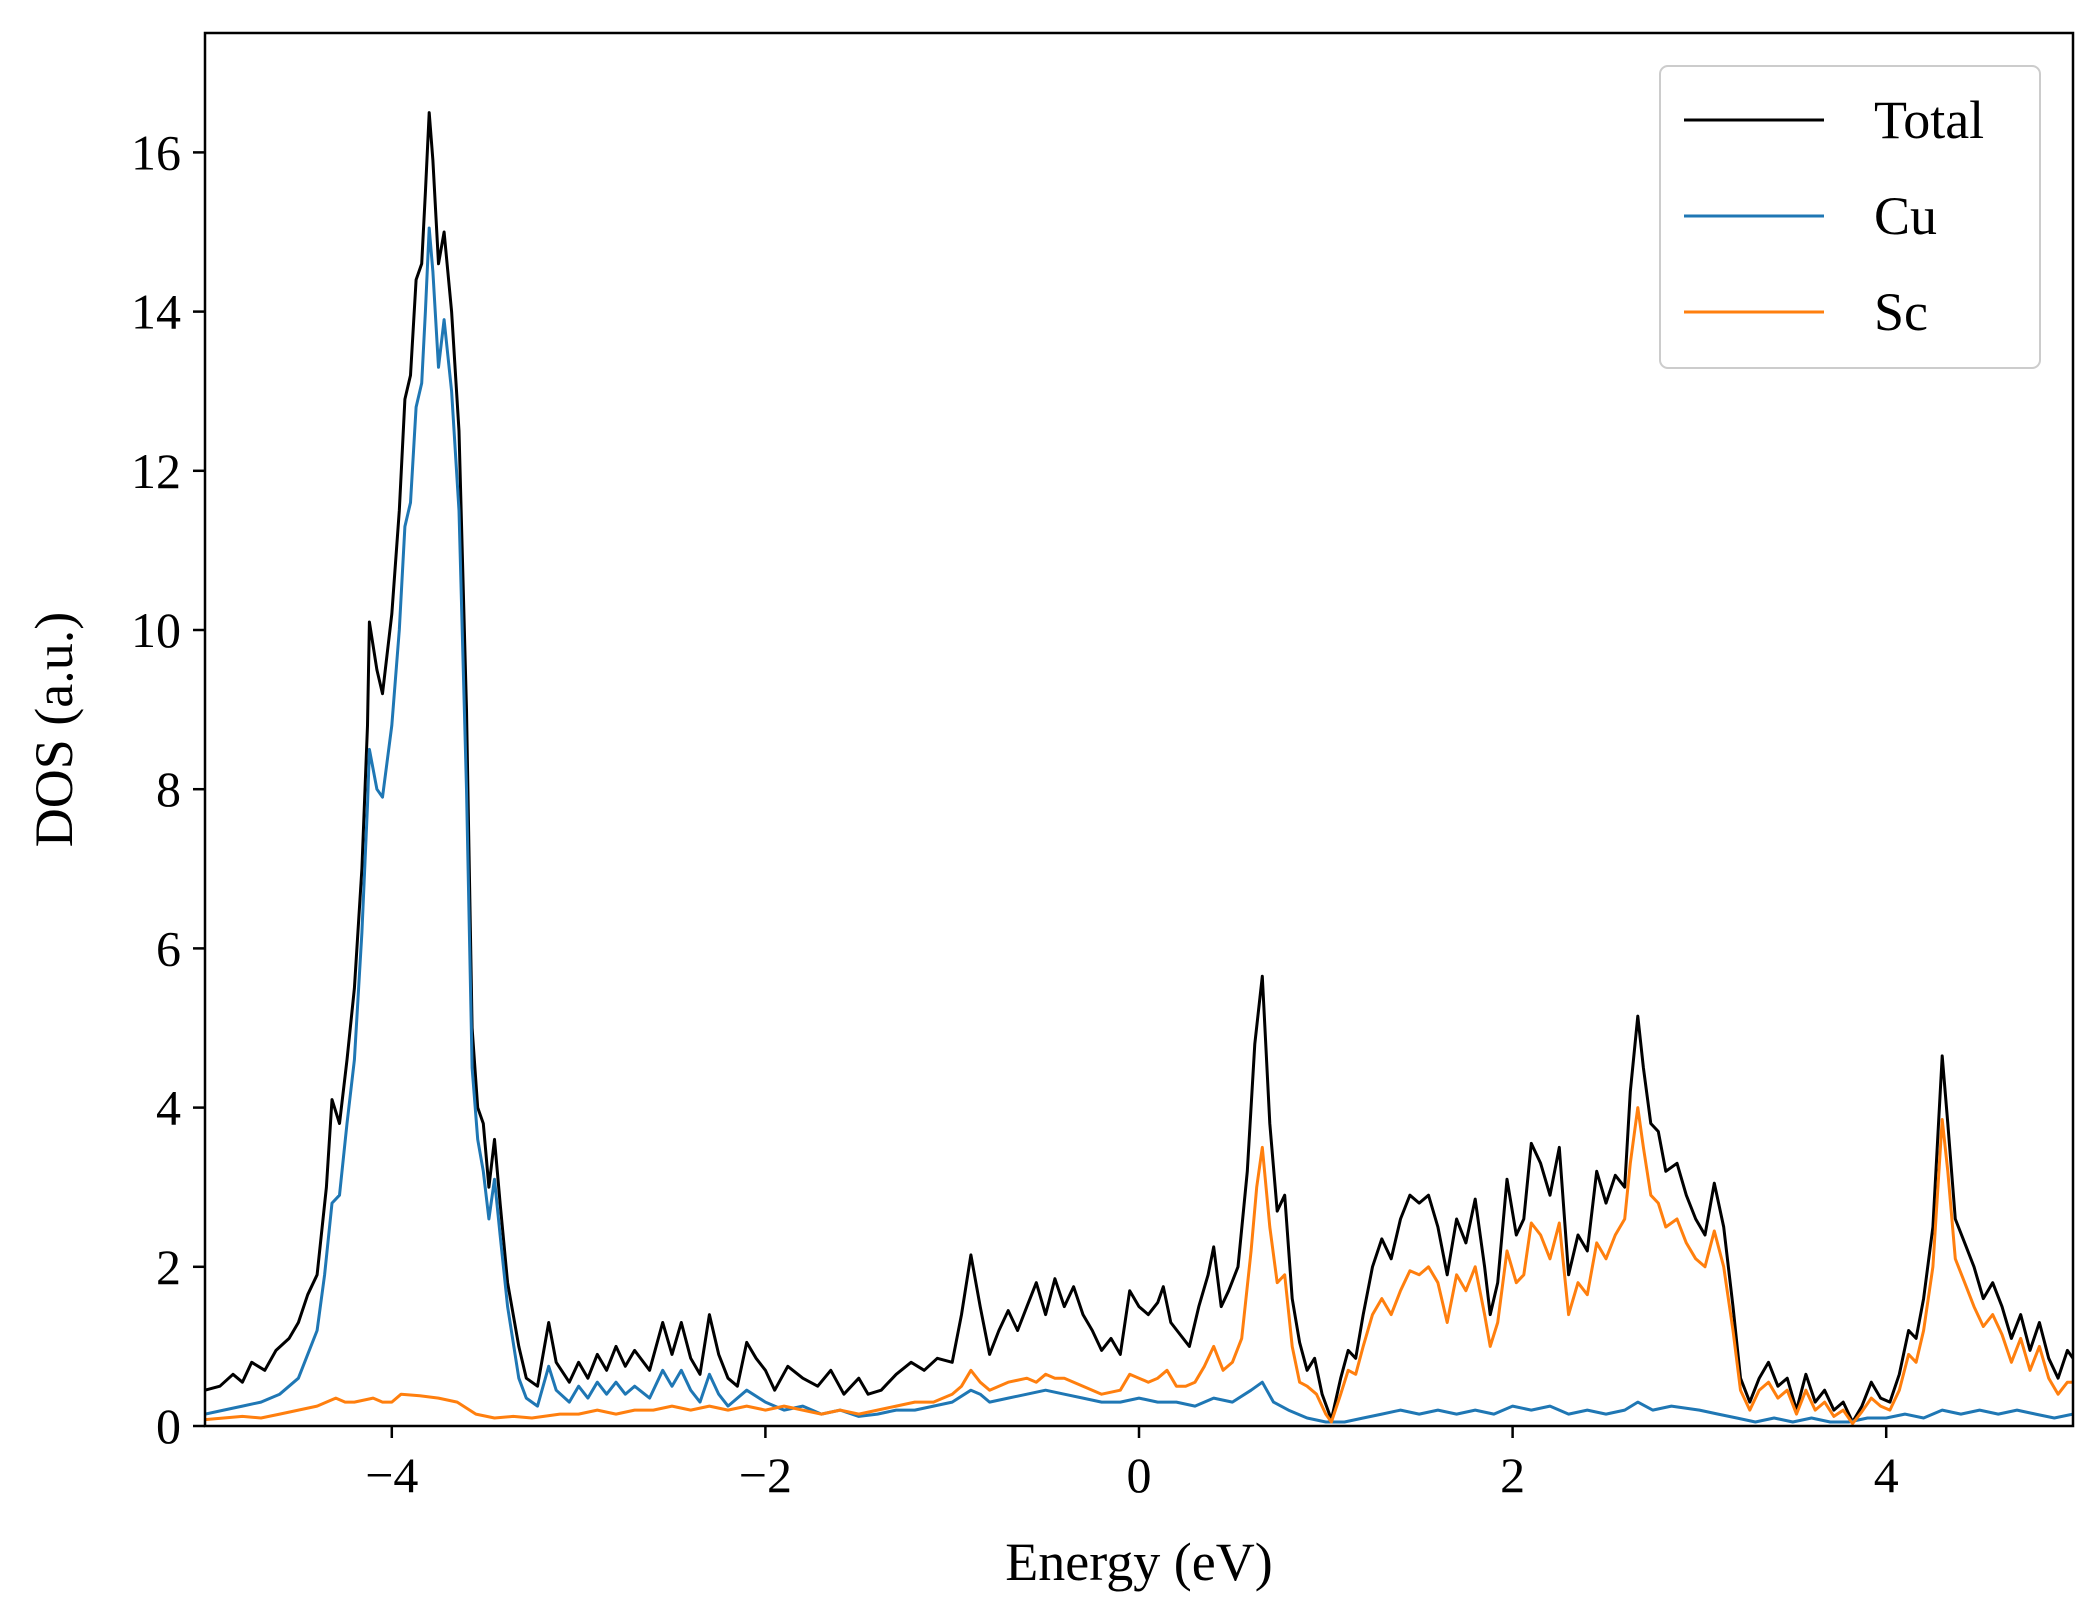 The height and width of the screenshot is (1617, 2097). Describe the element at coordinates (156, 471) in the screenshot. I see `y-tick-label: 12` at that location.